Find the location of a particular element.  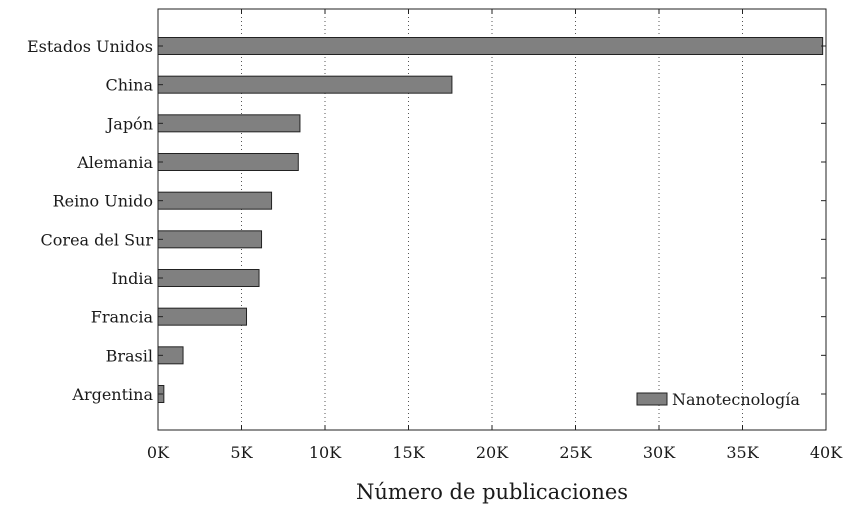

category-label: Argentina is located at coordinates (112, 394).